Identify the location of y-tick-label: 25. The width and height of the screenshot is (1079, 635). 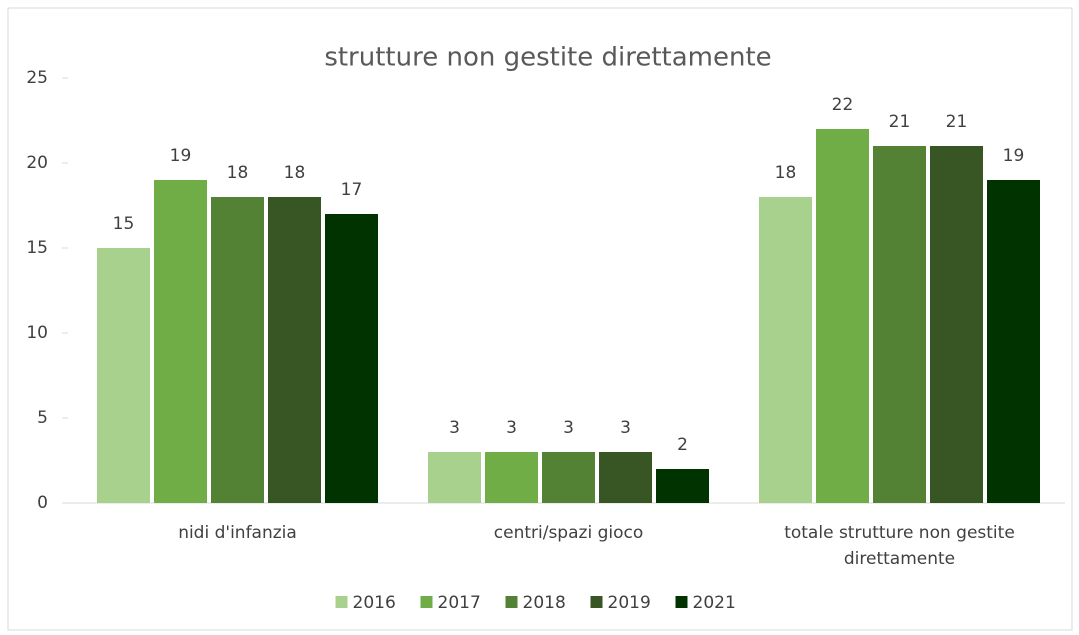
(37, 78).